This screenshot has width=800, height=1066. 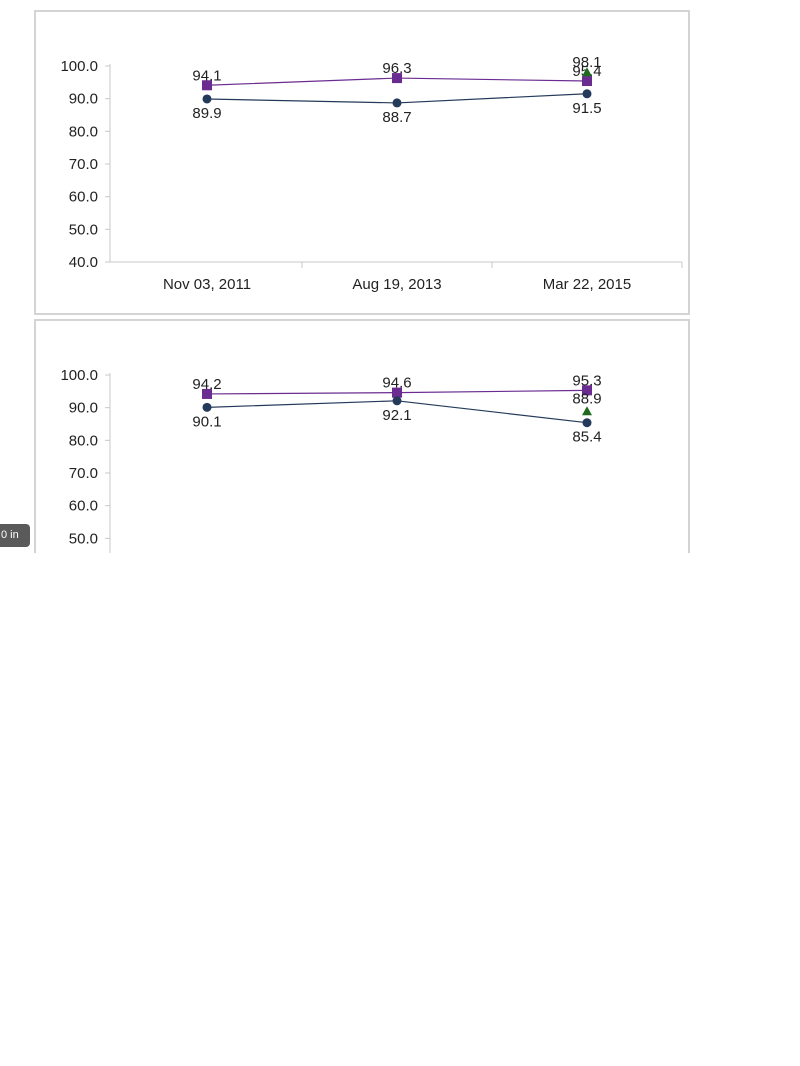 I want to click on data-label: 95.3, so click(x=586, y=380).